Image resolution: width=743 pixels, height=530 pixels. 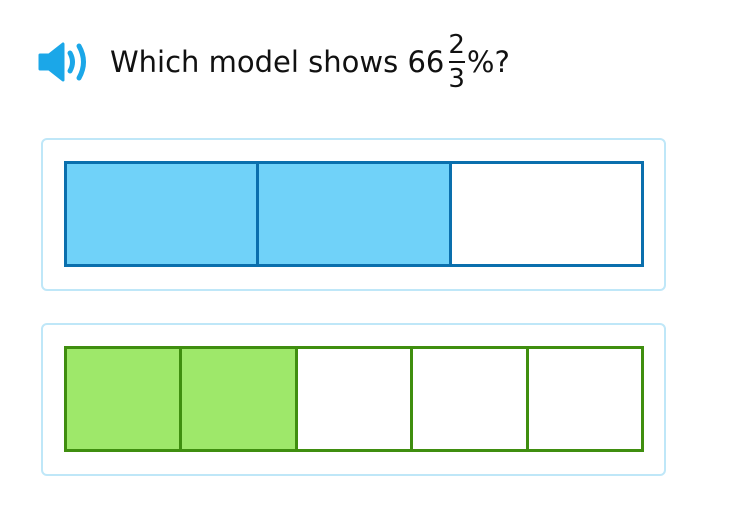 I want to click on fraction: 2 3, so click(x=456, y=62).